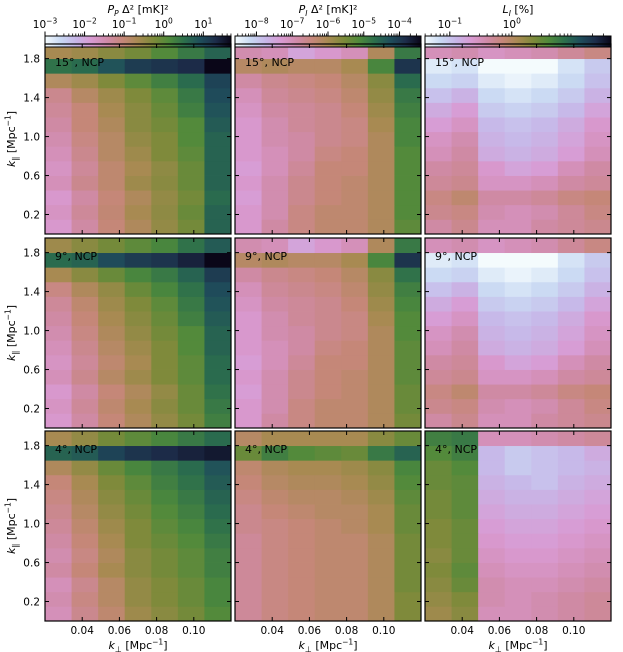  What do you see at coordinates (12, 526) in the screenshot?
I see `y-axis-label: k∥ [Mpc−1]` at bounding box center [12, 526].